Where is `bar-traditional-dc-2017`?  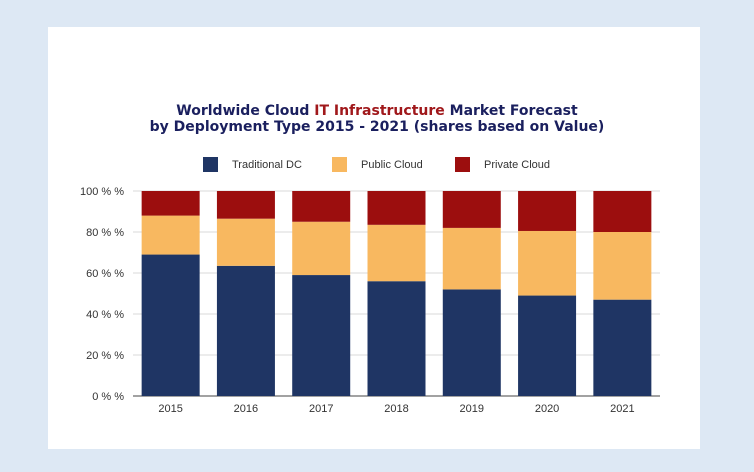
bar-traditional-dc-2017 is located at coordinates (321, 335).